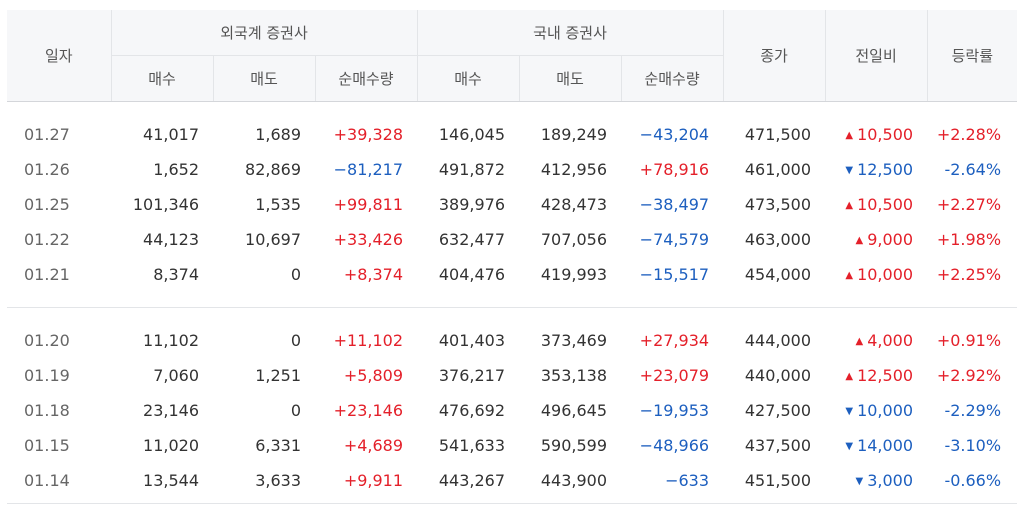 Image resolution: width=1020 pixels, height=528 pixels. What do you see at coordinates (468, 78) in the screenshot?
I see `header-domestic-buy: 매수` at bounding box center [468, 78].